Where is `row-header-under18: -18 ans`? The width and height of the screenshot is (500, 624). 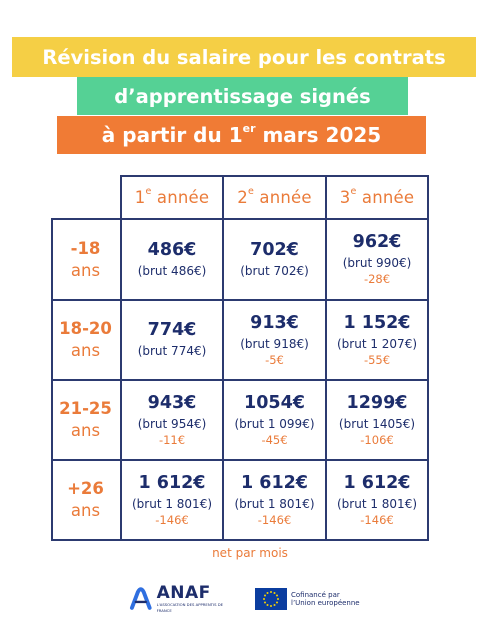
row-header-under18: -18 ans is located at coordinates (85, 259).